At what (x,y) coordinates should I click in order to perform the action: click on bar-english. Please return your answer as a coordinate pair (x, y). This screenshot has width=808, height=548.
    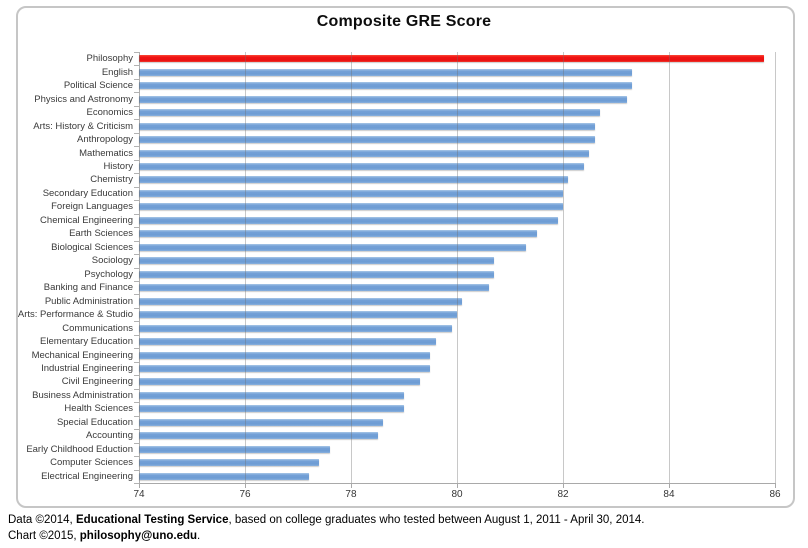
    Looking at the image, I should click on (385, 72).